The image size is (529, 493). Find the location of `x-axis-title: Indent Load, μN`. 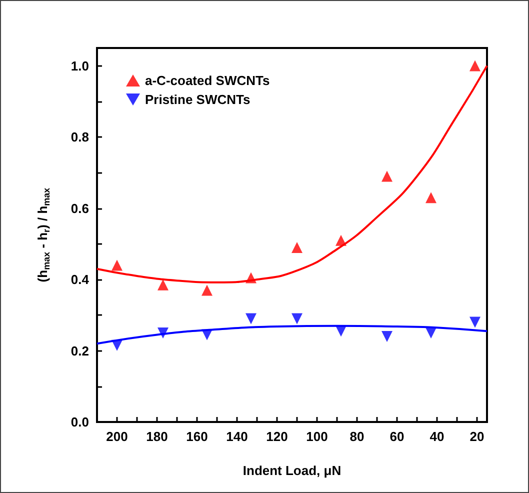

x-axis-title: Indent Load, μN is located at coordinates (292, 470).